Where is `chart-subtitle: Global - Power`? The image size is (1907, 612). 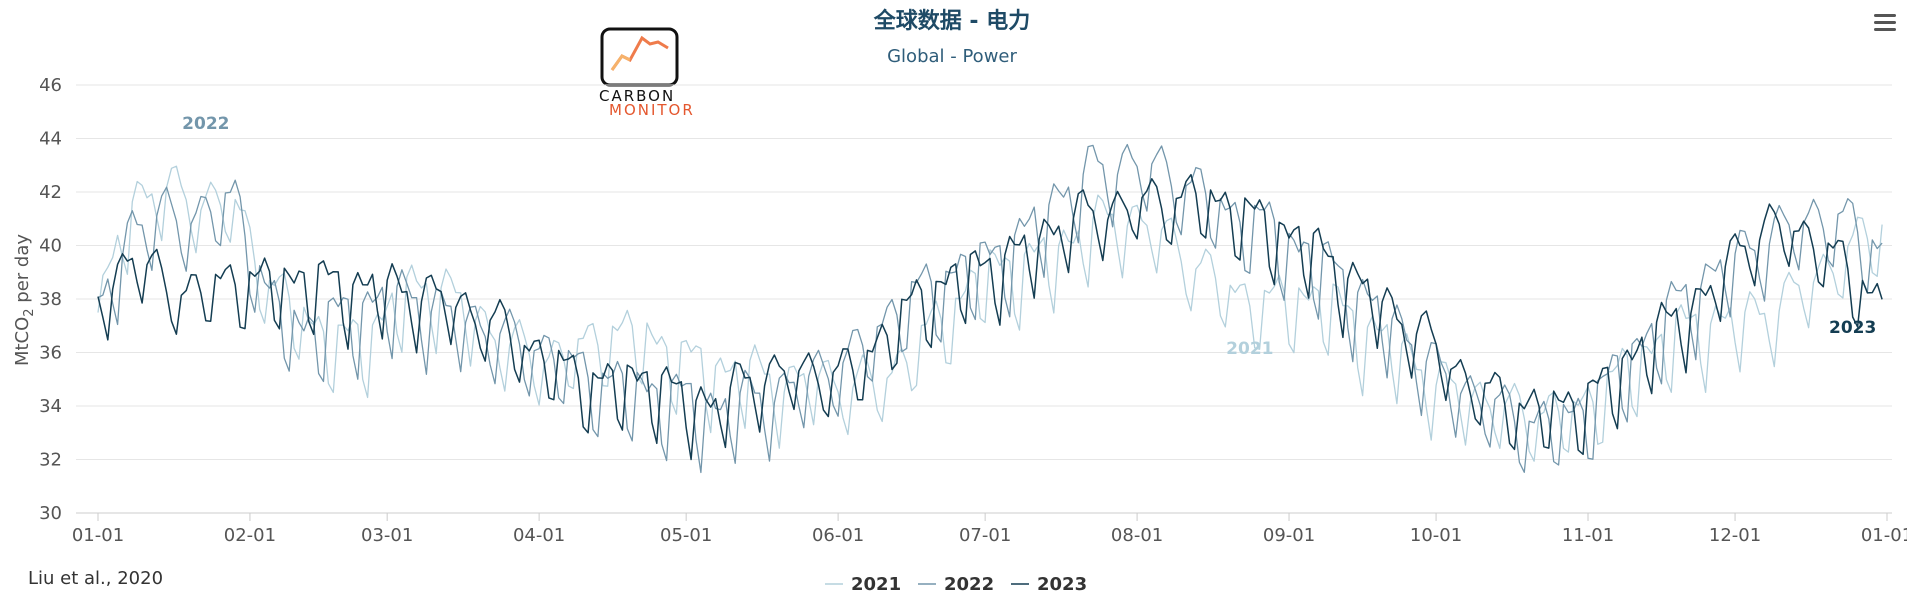 chart-subtitle: Global - Power is located at coordinates (952, 56).